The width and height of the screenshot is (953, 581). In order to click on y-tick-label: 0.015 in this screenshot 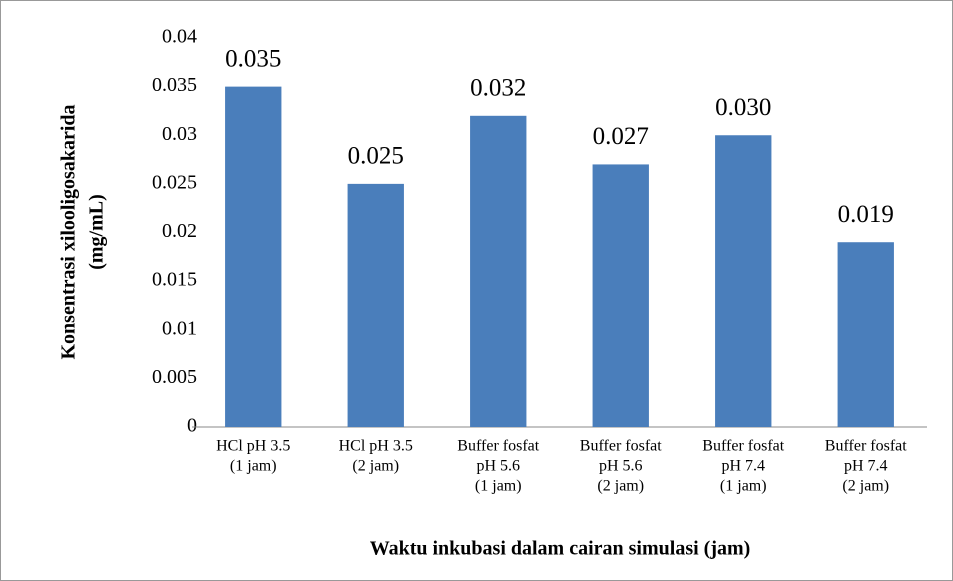, I will do `click(174, 280)`.